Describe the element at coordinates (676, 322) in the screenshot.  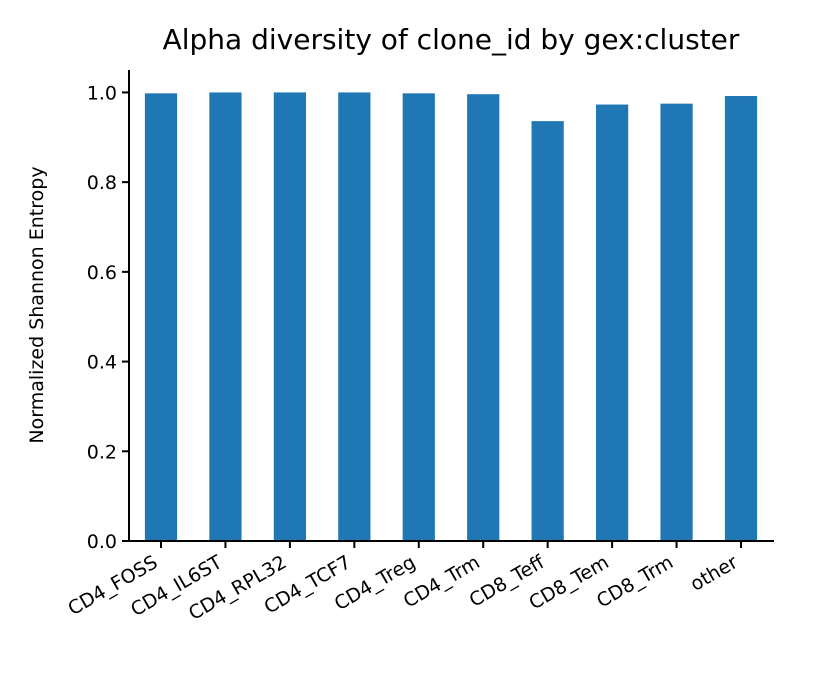
I see `bar-cd8-trm` at that location.